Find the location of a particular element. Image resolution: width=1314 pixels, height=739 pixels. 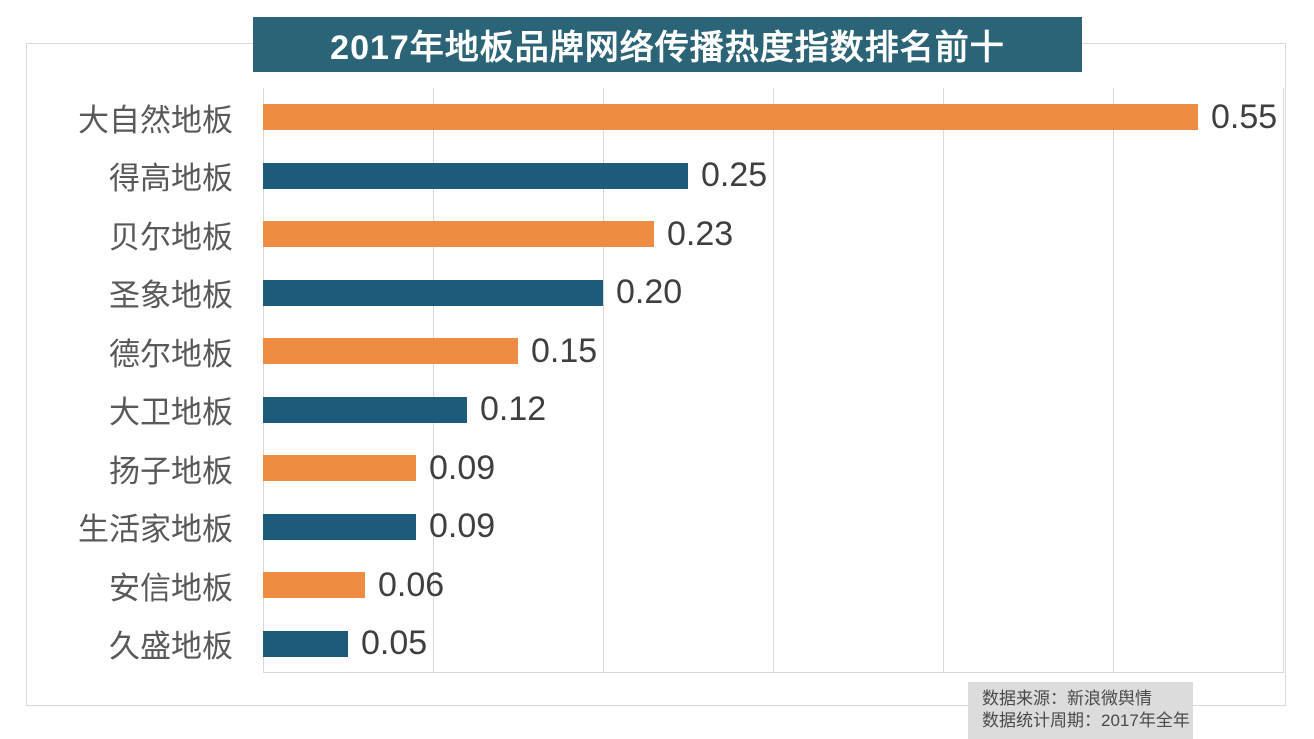

bar-track: 0.23 is located at coordinates (773, 234).